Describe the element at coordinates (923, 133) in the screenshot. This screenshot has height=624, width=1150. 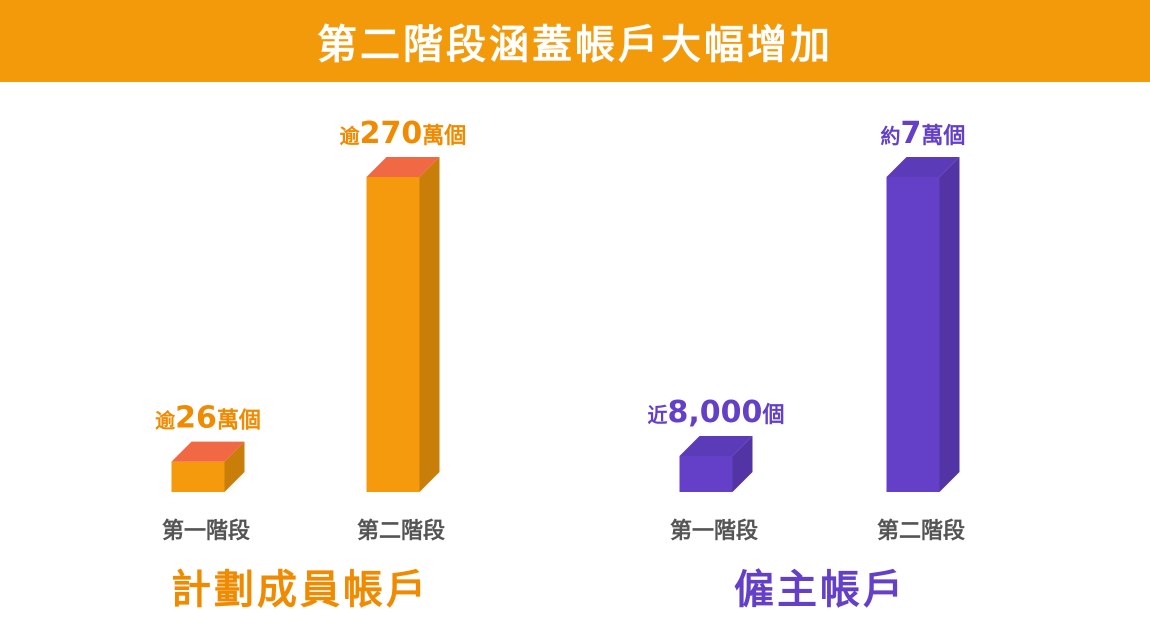
I see `value-label-employers-2: 約7萬個` at that location.